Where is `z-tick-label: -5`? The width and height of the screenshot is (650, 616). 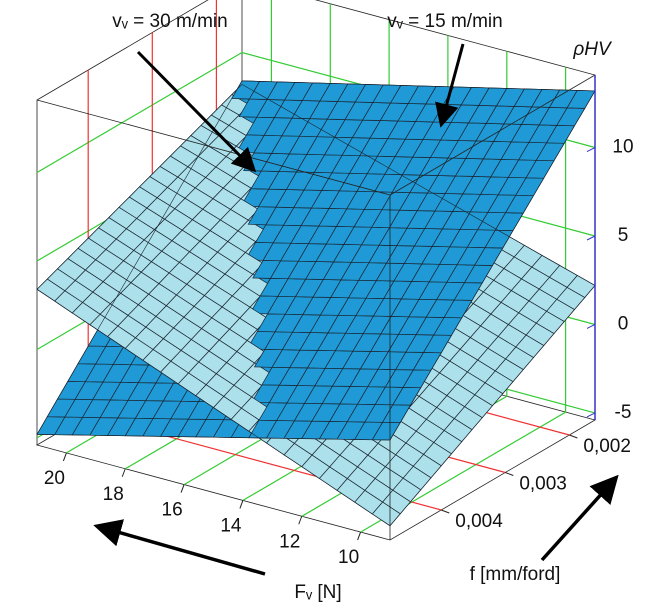
z-tick-label: -5 is located at coordinates (623, 412).